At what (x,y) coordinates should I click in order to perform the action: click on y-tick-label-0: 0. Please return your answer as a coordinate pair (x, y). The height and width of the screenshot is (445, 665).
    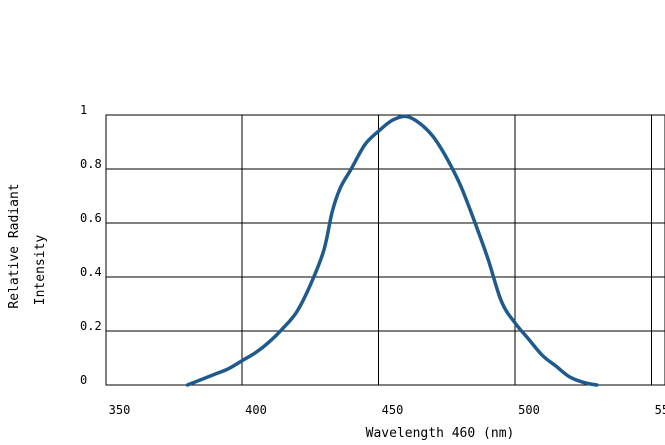
    Looking at the image, I should click on (83, 380).